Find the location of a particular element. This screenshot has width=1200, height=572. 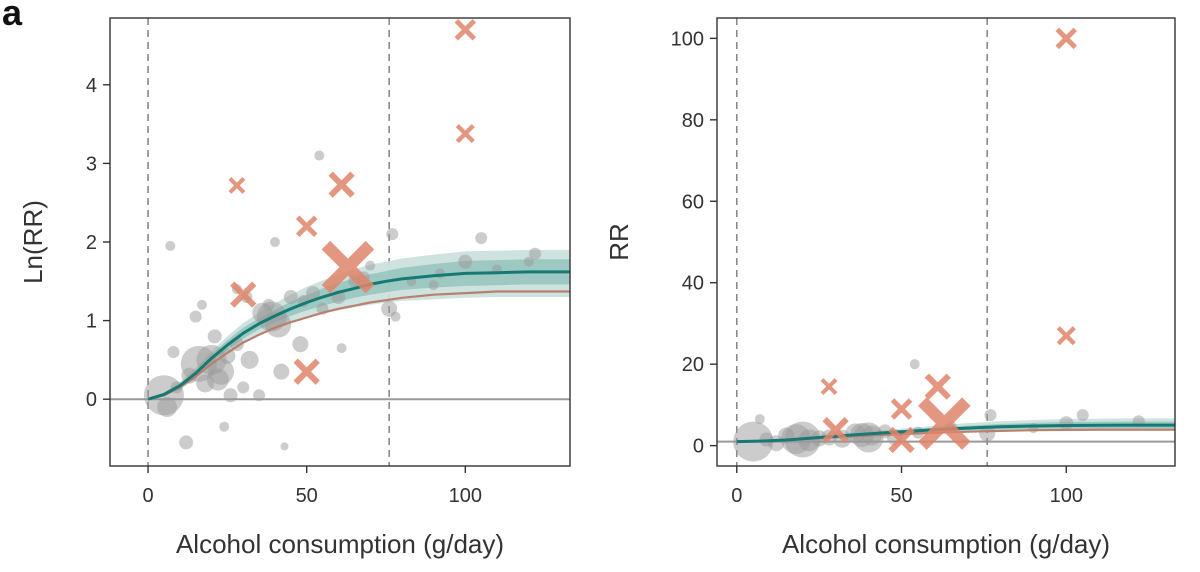

y-tick-label: 3 is located at coordinates (91, 164).